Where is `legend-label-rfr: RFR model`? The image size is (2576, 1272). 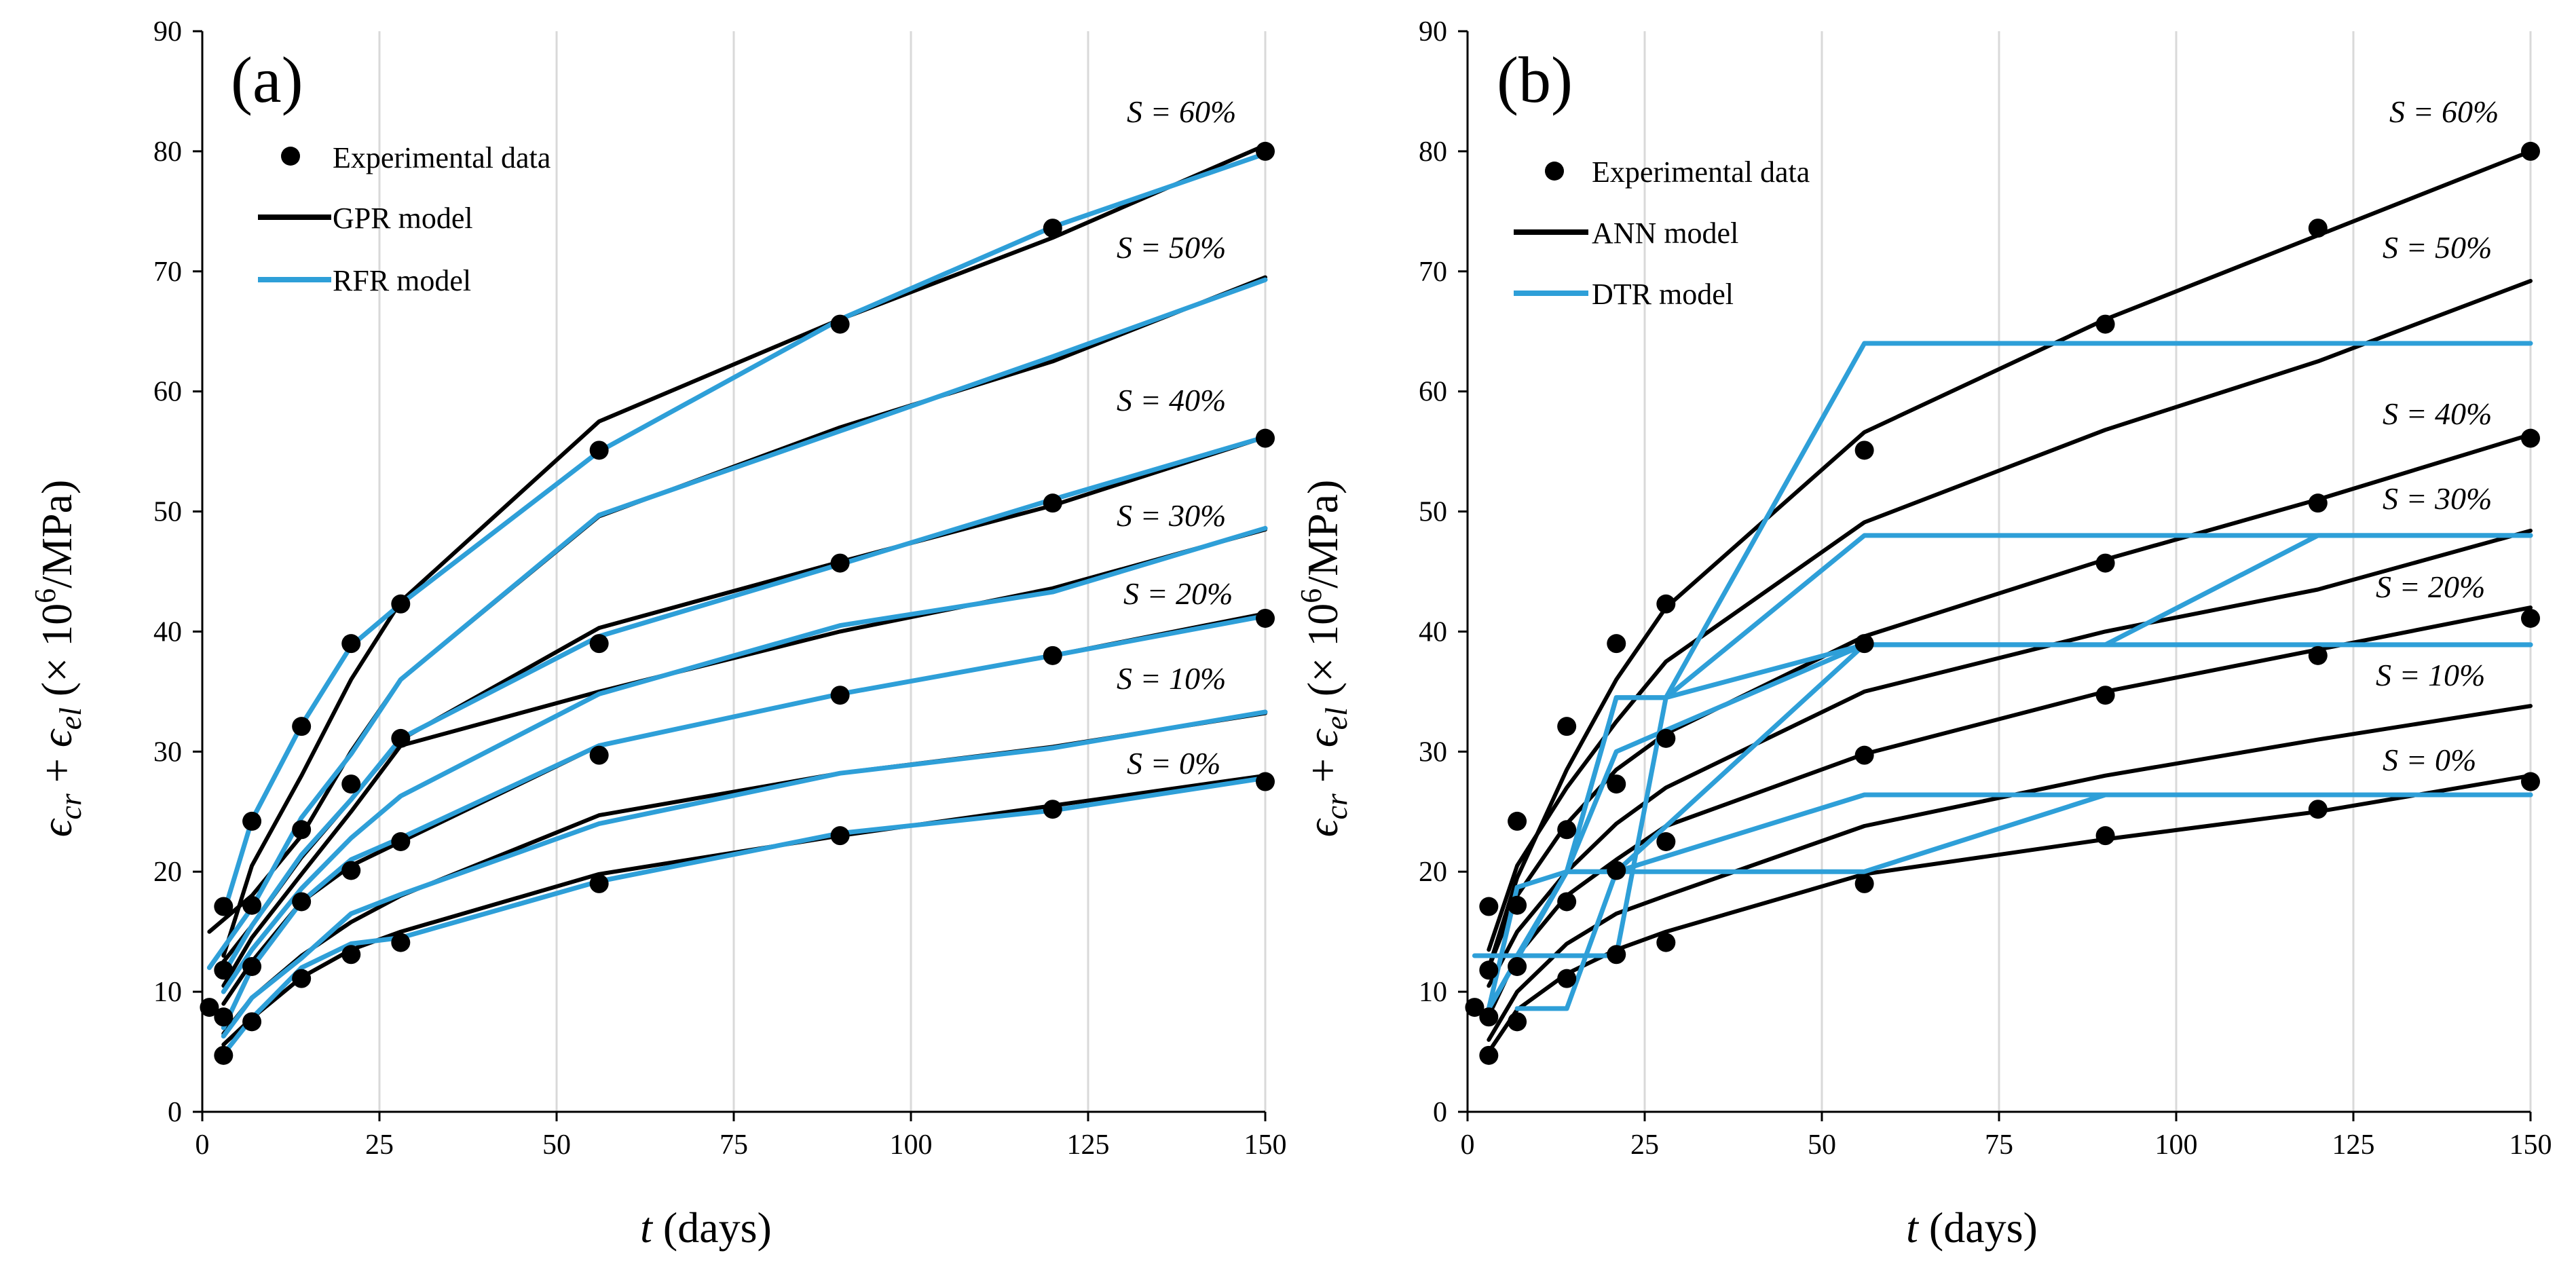
legend-label-rfr: RFR model is located at coordinates (402, 280).